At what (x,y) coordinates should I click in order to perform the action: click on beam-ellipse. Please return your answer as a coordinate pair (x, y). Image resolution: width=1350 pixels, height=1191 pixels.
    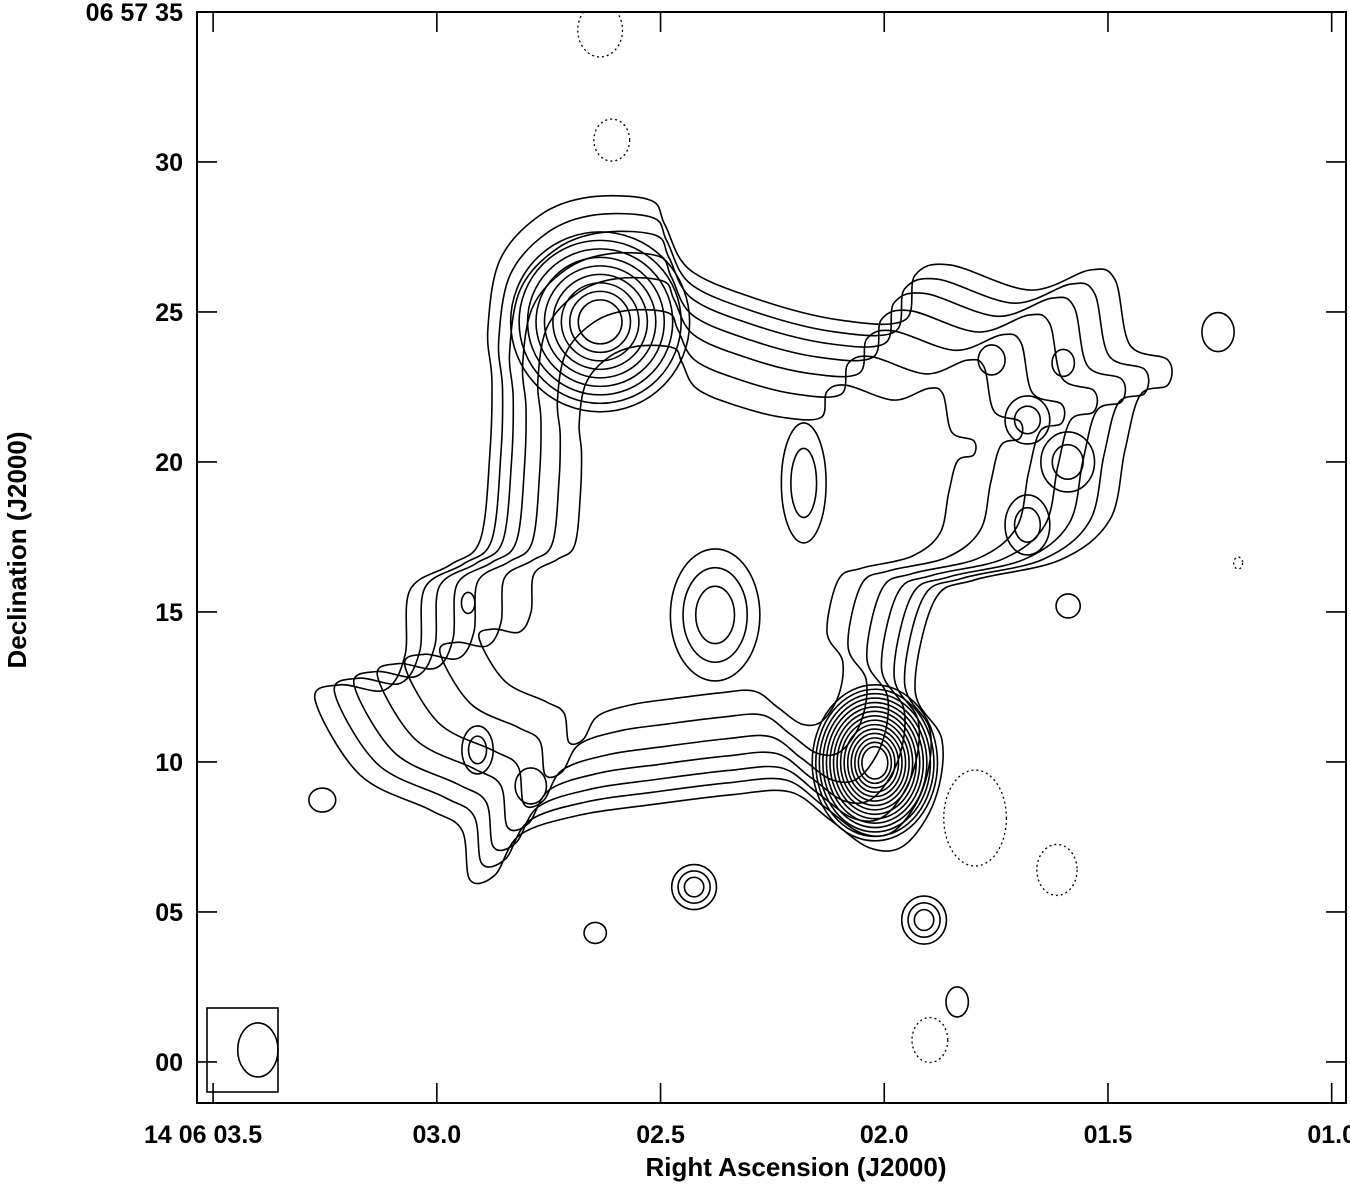
    Looking at the image, I should click on (257, 1050).